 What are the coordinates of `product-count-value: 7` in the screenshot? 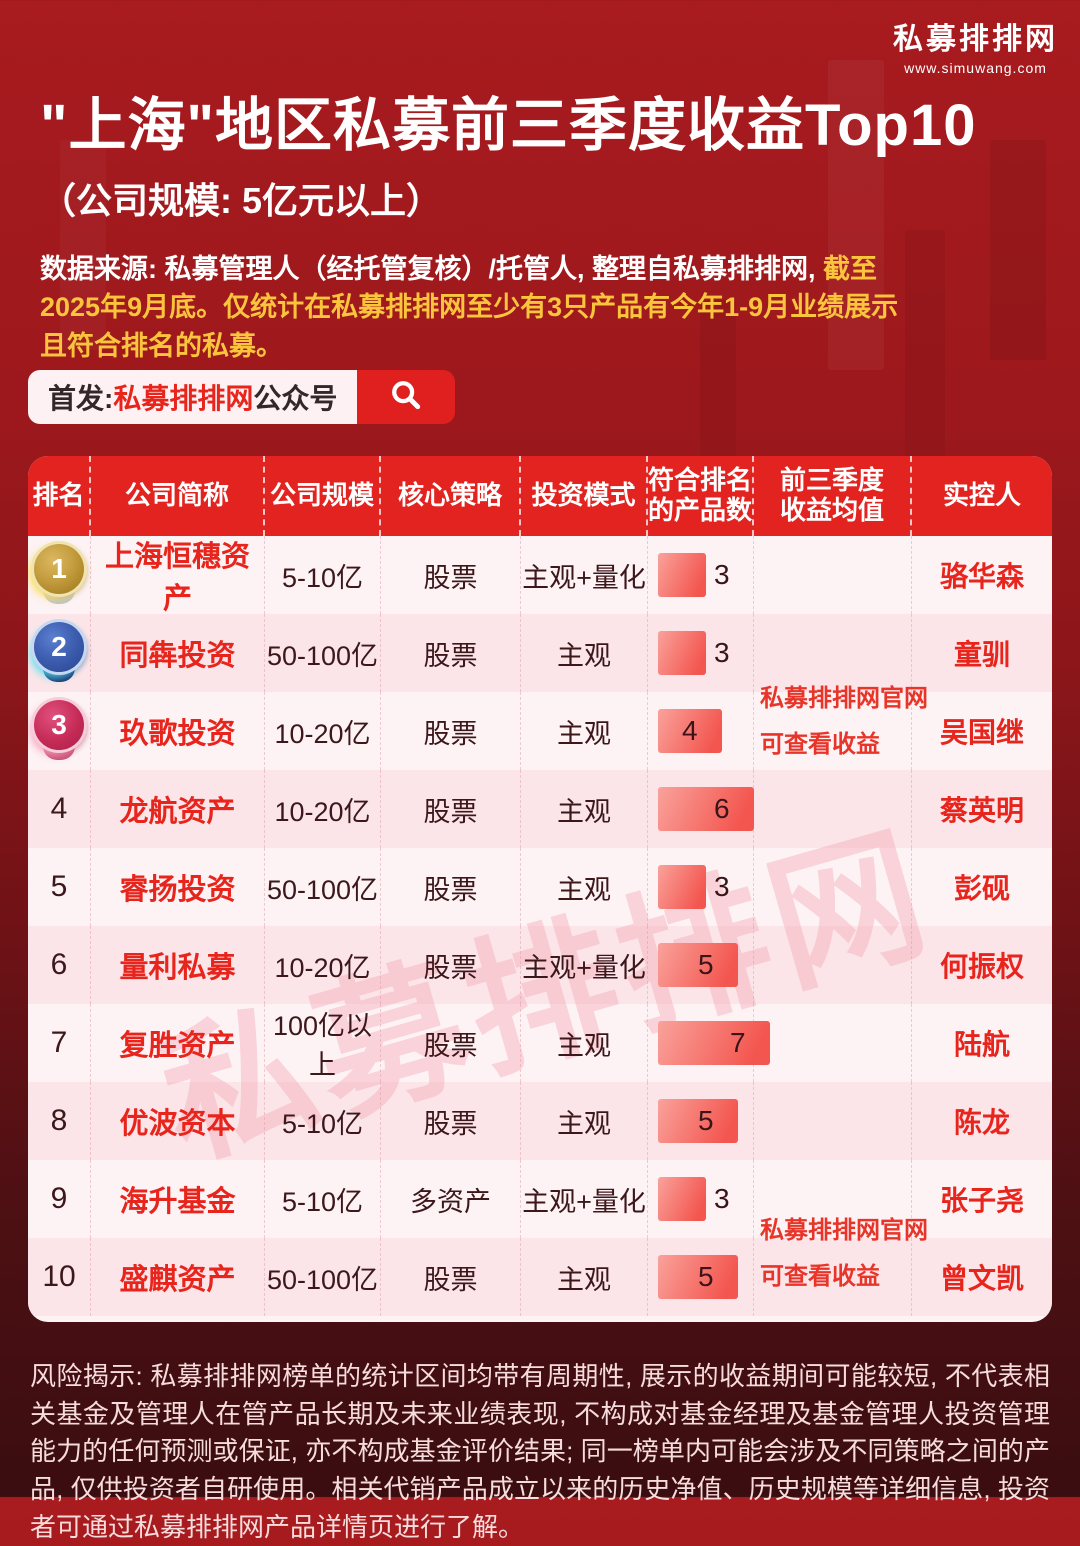 It's located at (738, 1042).